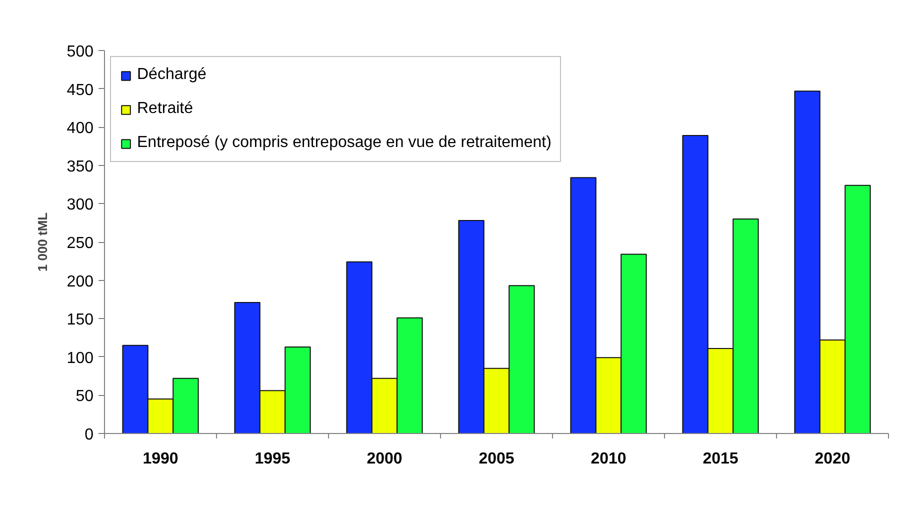 Image resolution: width=903 pixels, height=520 pixels. Describe the element at coordinates (80, 167) in the screenshot. I see `y-tick-label: 350` at that location.